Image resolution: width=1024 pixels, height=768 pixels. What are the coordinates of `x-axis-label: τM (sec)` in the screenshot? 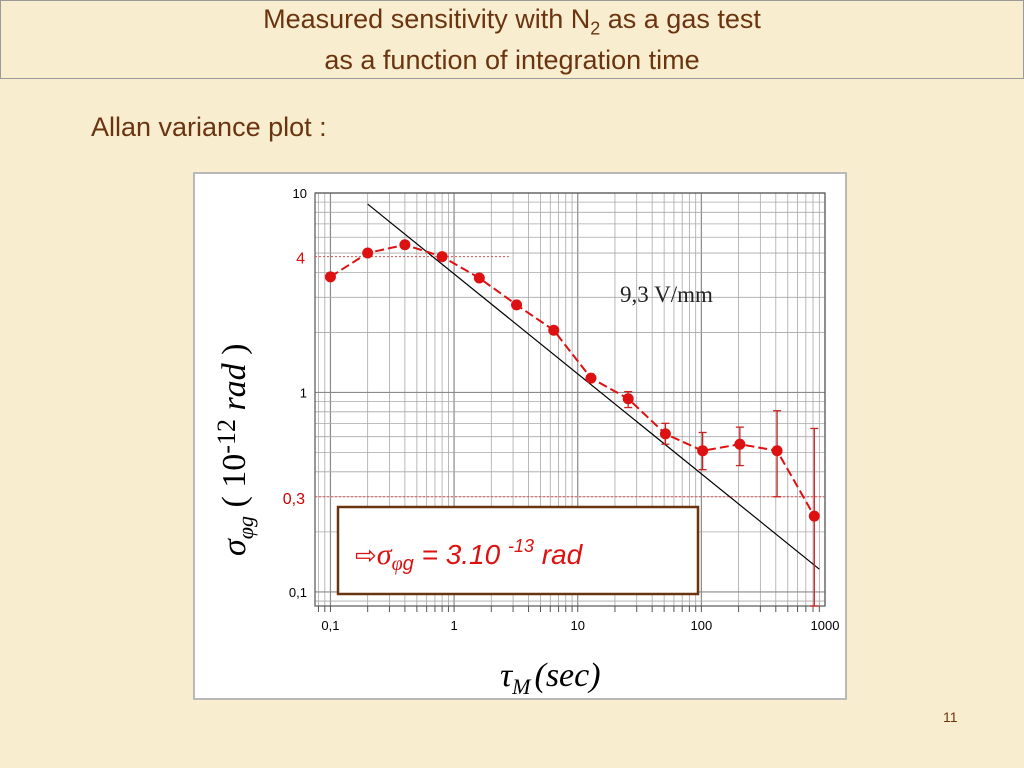 It's located at (550, 677).